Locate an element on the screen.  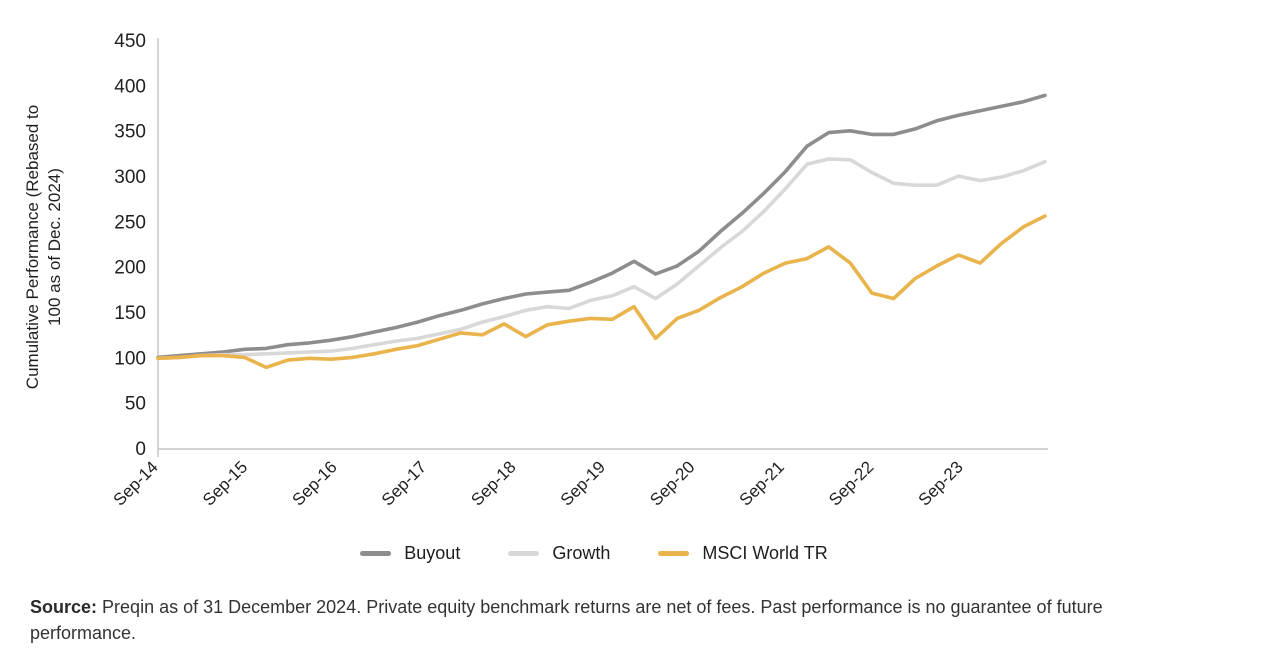
x-tick-label: Sep-19 is located at coordinates (583, 483).